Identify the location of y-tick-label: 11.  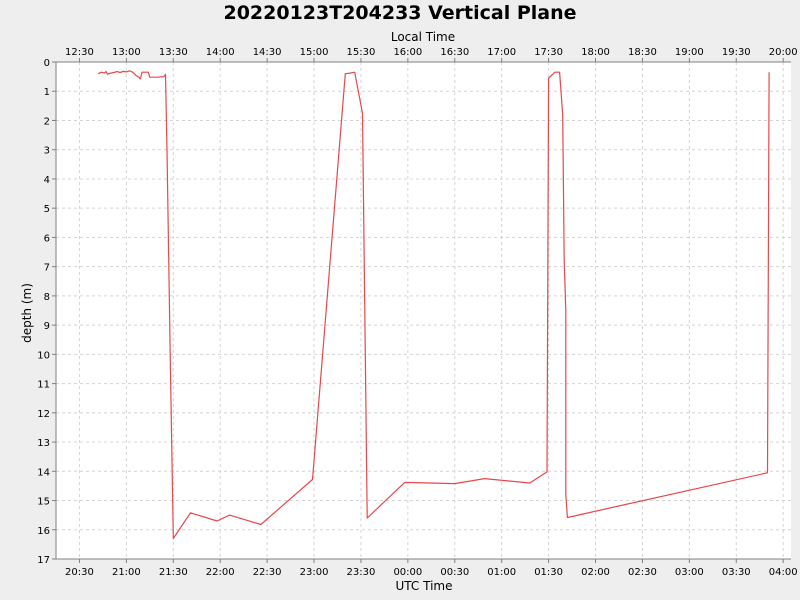
(43, 385).